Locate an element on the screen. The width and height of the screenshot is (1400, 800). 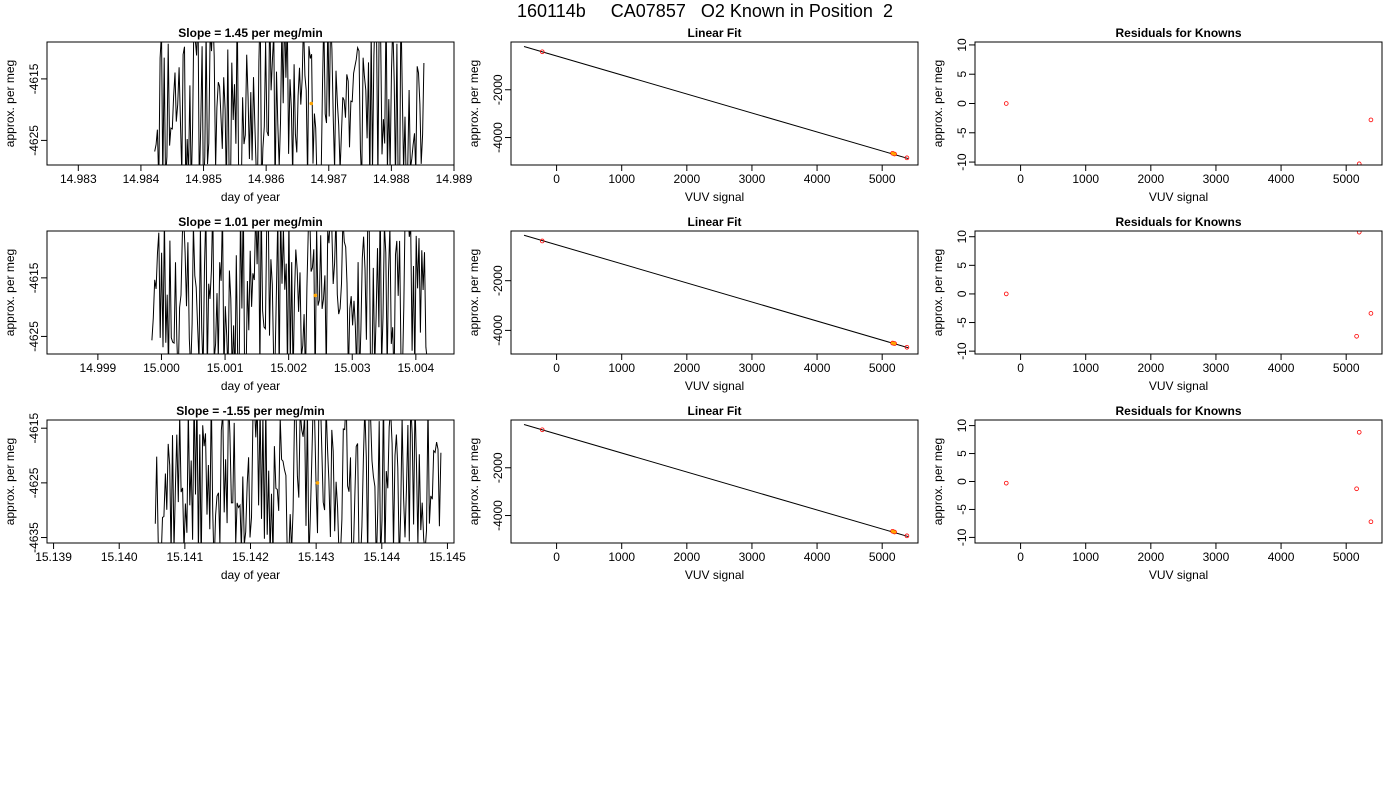
x-tick-label: 14.988 is located at coordinates (391, 179).